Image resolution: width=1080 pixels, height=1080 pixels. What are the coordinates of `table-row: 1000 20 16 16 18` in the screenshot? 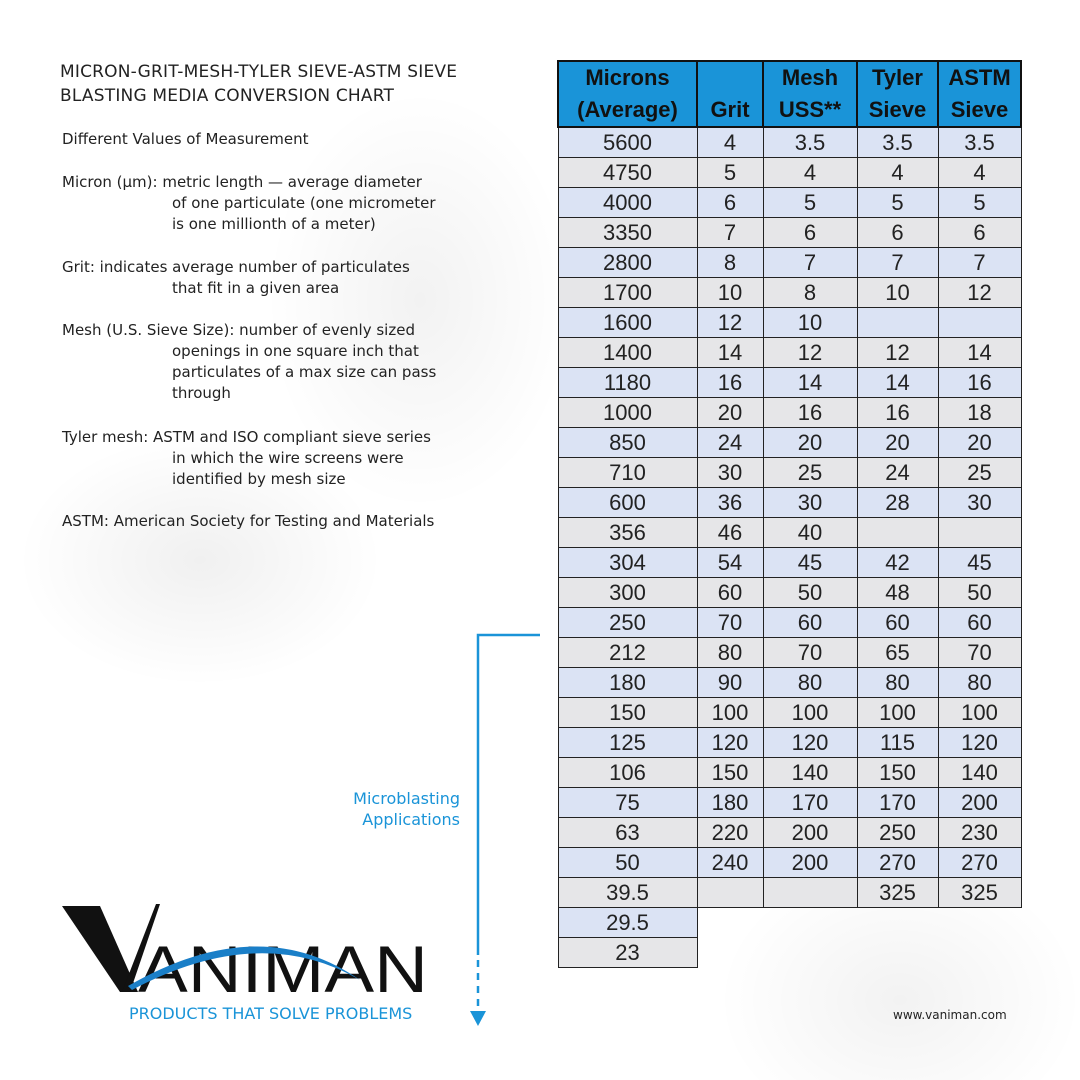 It's located at (789, 412).